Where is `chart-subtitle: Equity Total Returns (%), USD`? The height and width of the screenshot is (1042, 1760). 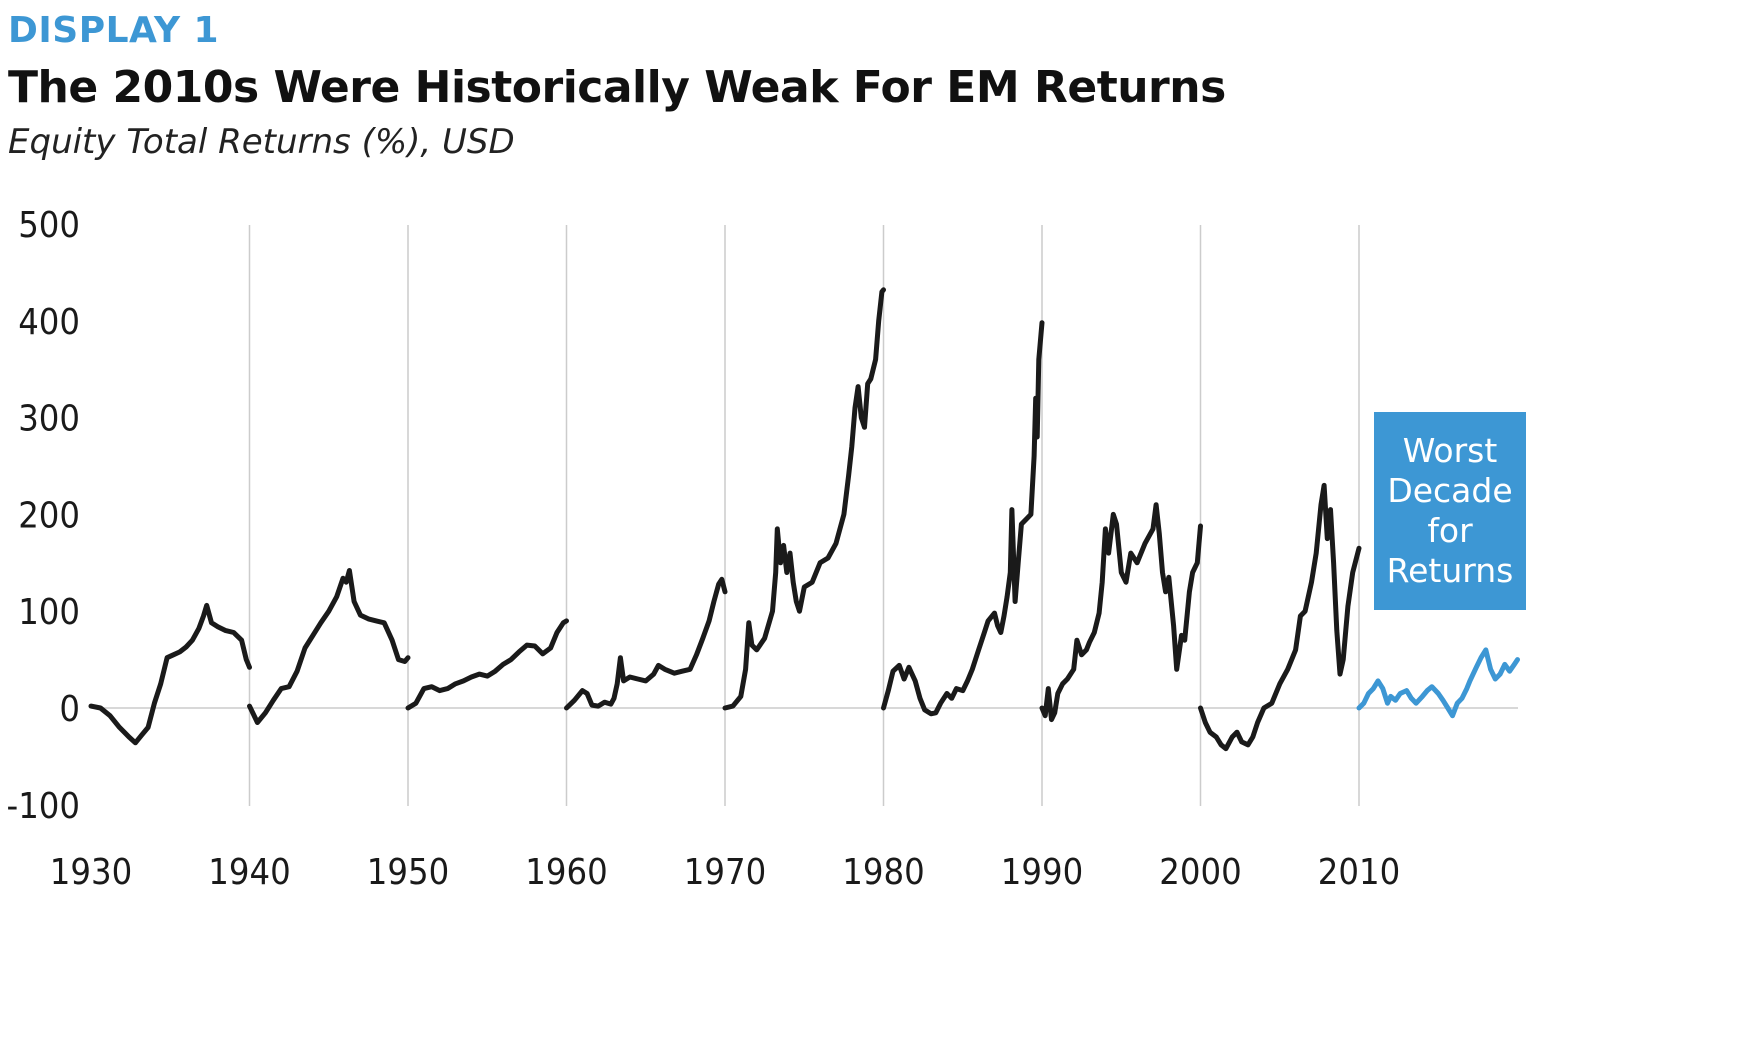 chart-subtitle: Equity Total Returns (%), USD is located at coordinates (261, 142).